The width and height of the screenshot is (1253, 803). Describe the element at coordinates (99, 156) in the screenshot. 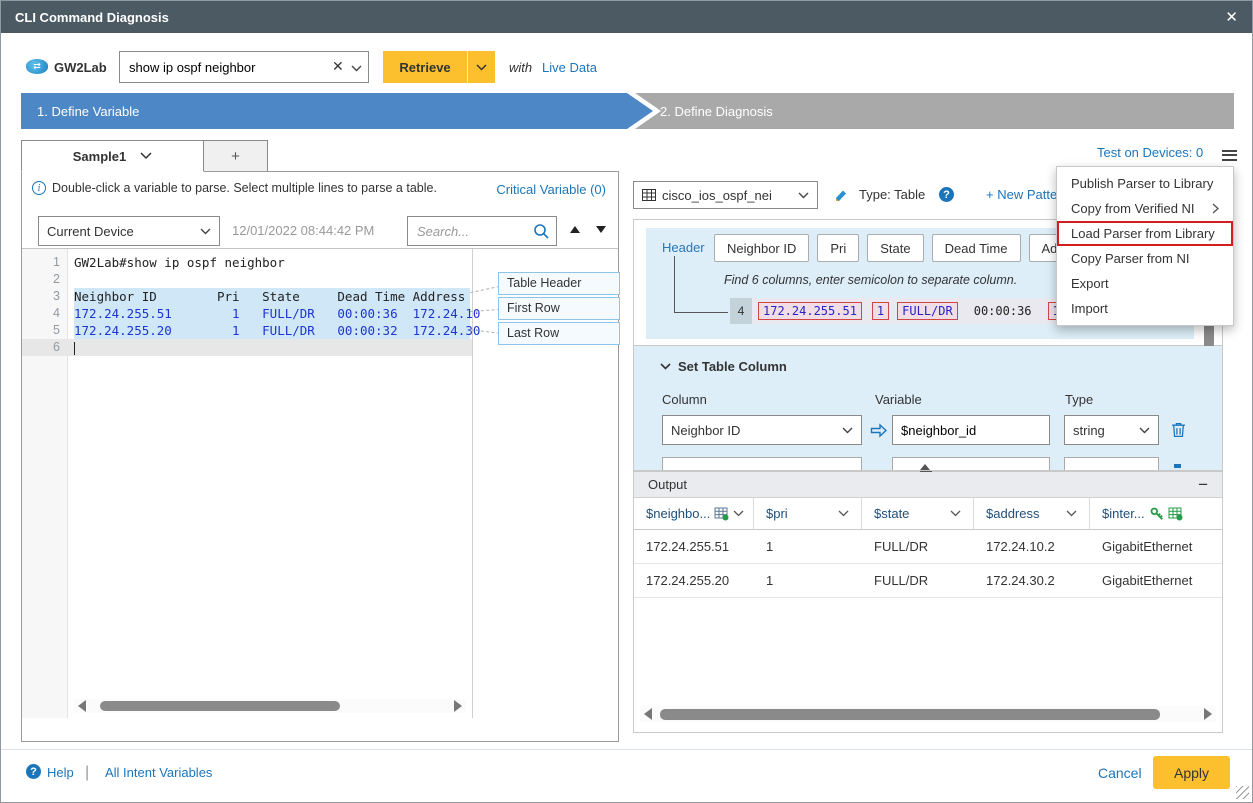

I see `tab-sample1-label: Sample1` at that location.